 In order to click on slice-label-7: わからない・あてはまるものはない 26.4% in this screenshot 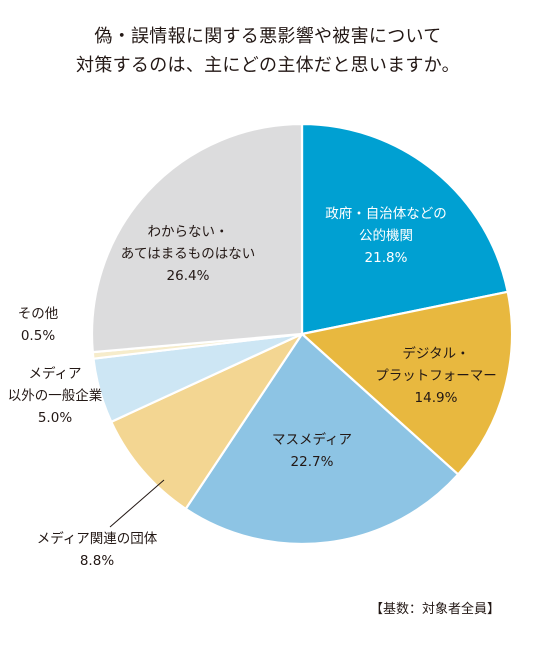, I will do `click(188, 254)`.